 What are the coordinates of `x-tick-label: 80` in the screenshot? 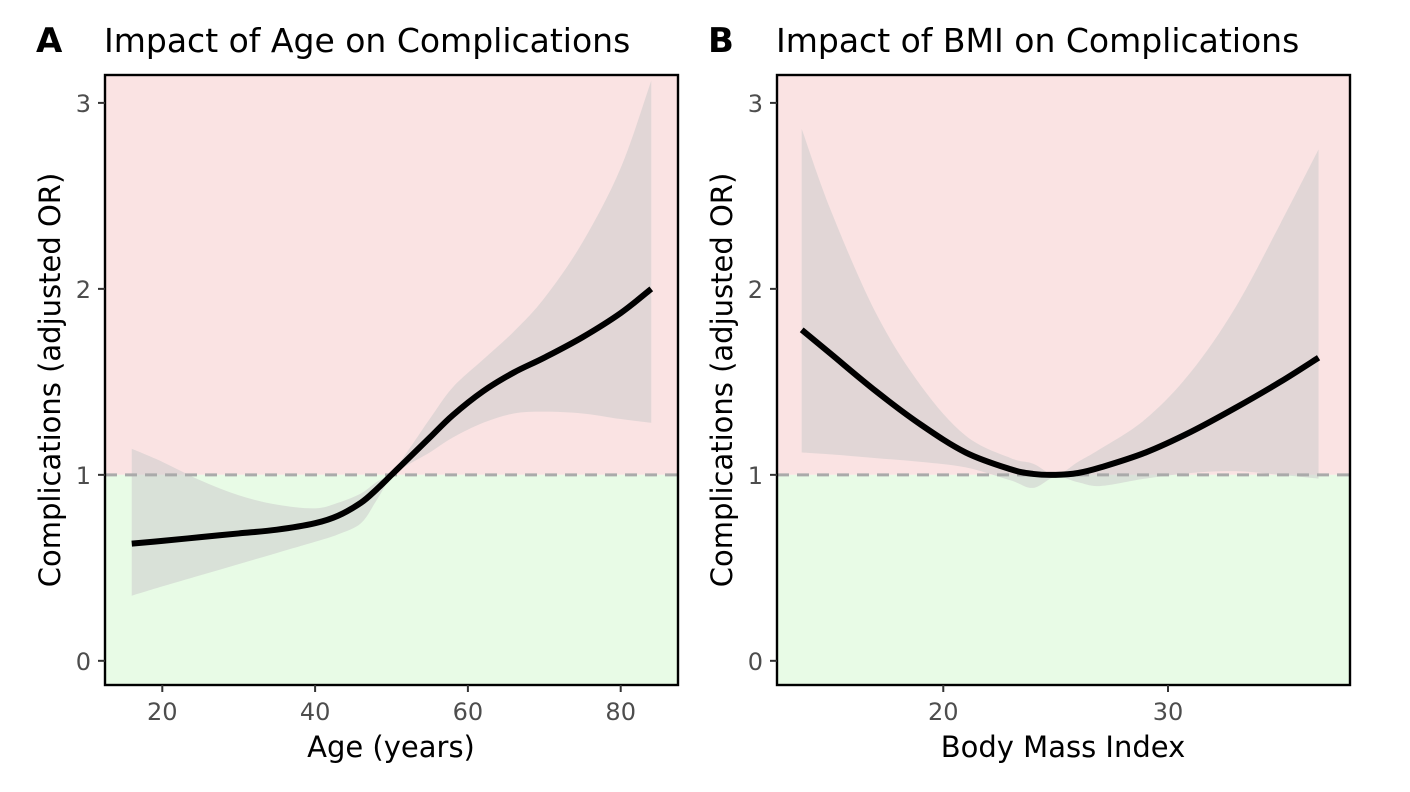 It's located at (620, 712).